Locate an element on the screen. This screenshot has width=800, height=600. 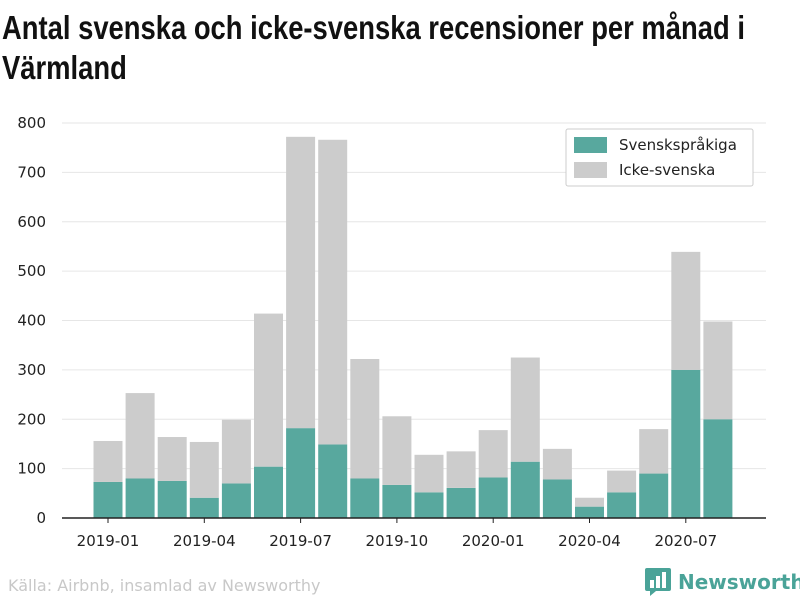
brand-name: Newsworthy is located at coordinates (739, 582).